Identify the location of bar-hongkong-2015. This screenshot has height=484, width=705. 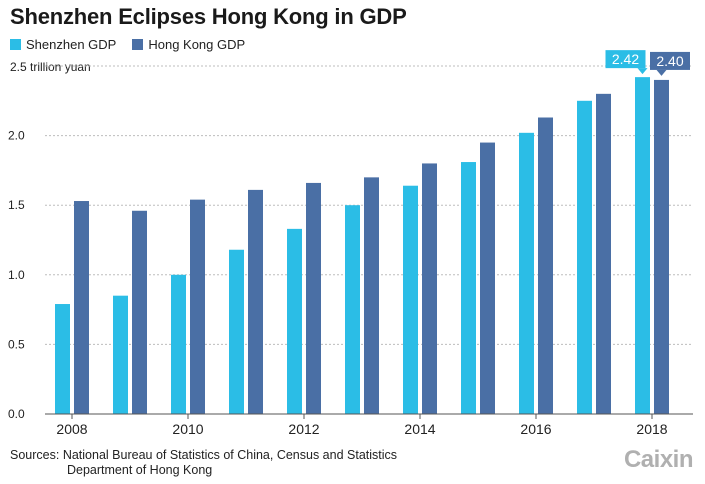
(487, 278).